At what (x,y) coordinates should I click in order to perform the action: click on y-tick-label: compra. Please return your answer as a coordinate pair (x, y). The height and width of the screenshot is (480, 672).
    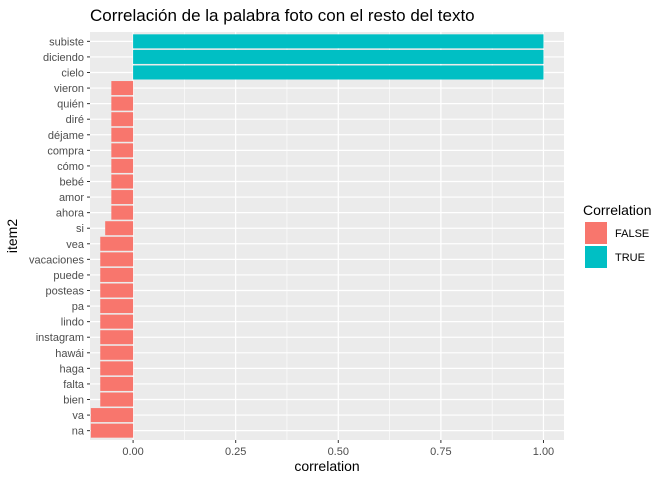
    Looking at the image, I should click on (66, 151).